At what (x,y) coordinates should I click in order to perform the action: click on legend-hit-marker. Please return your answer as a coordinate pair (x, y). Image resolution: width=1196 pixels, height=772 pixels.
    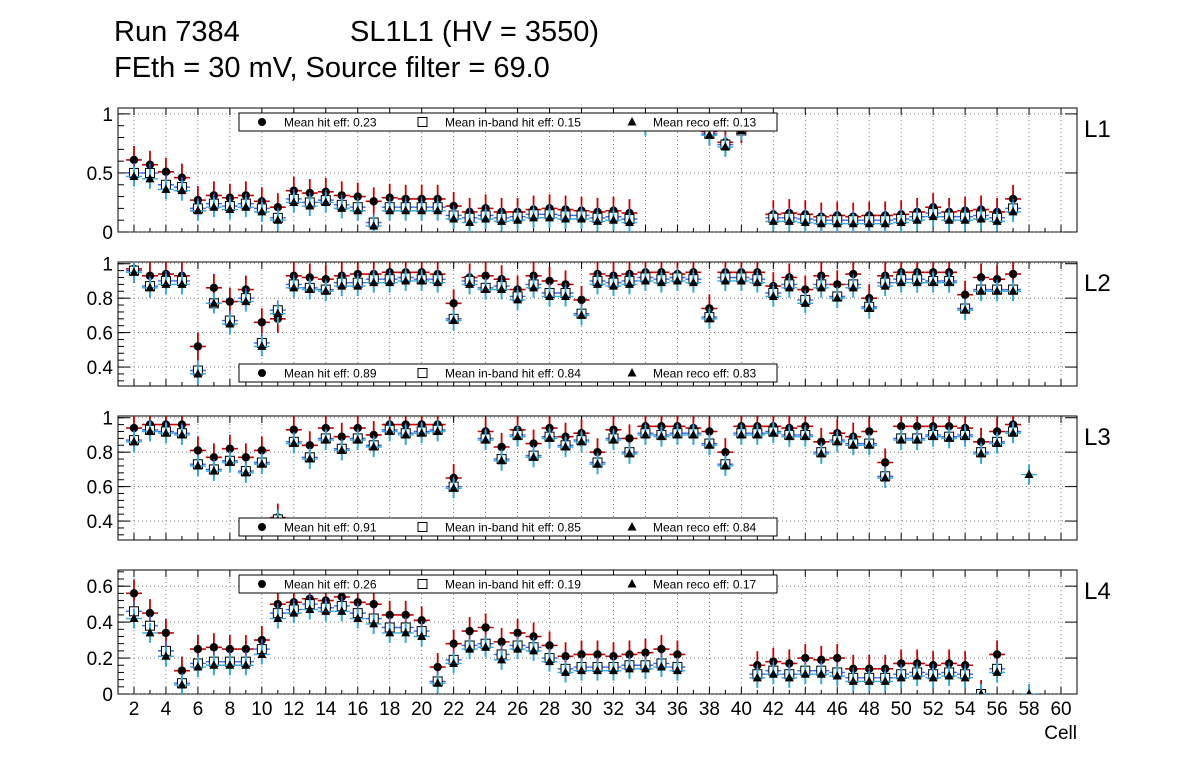
    Looking at the image, I should click on (262, 527).